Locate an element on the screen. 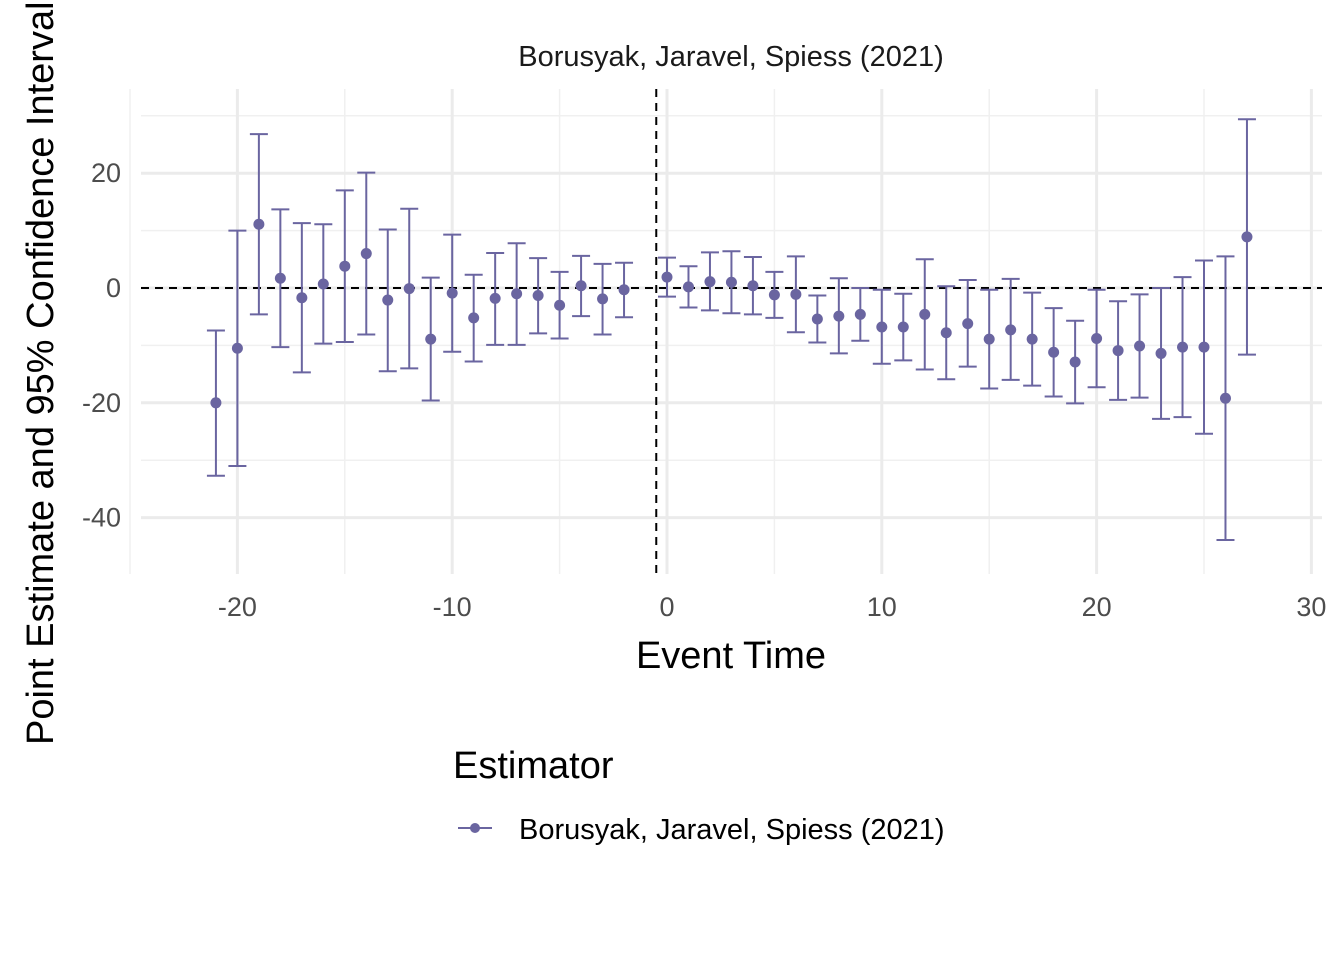 The height and width of the screenshot is (960, 1344). legend-label: Borusyak, Jaravel, Spiess (2021) is located at coordinates (732, 830).